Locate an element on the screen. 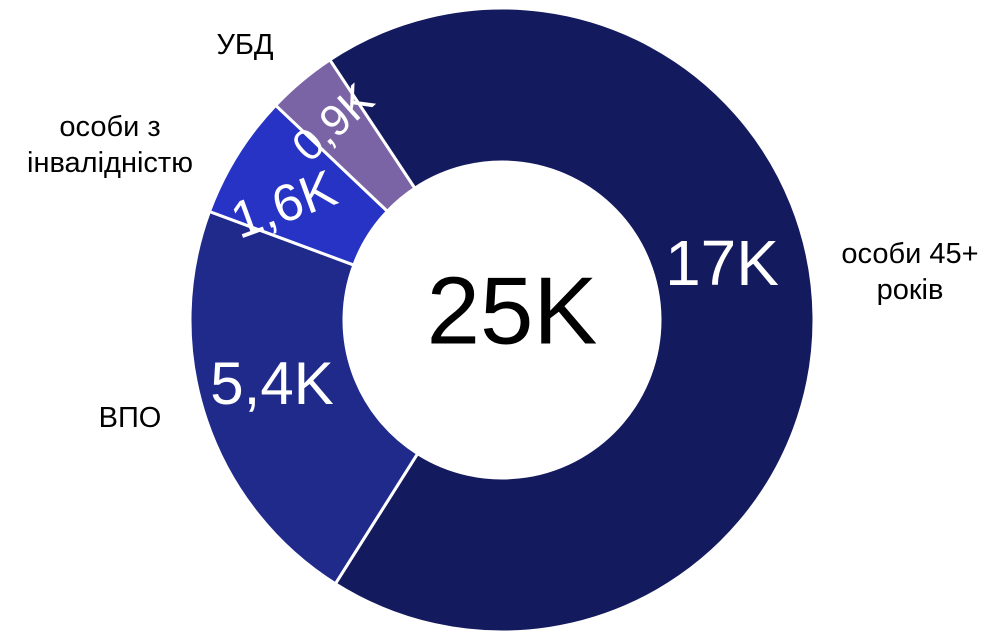 The height and width of the screenshot is (636, 995). category-label: особи з інвалідністю is located at coordinates (110, 145).